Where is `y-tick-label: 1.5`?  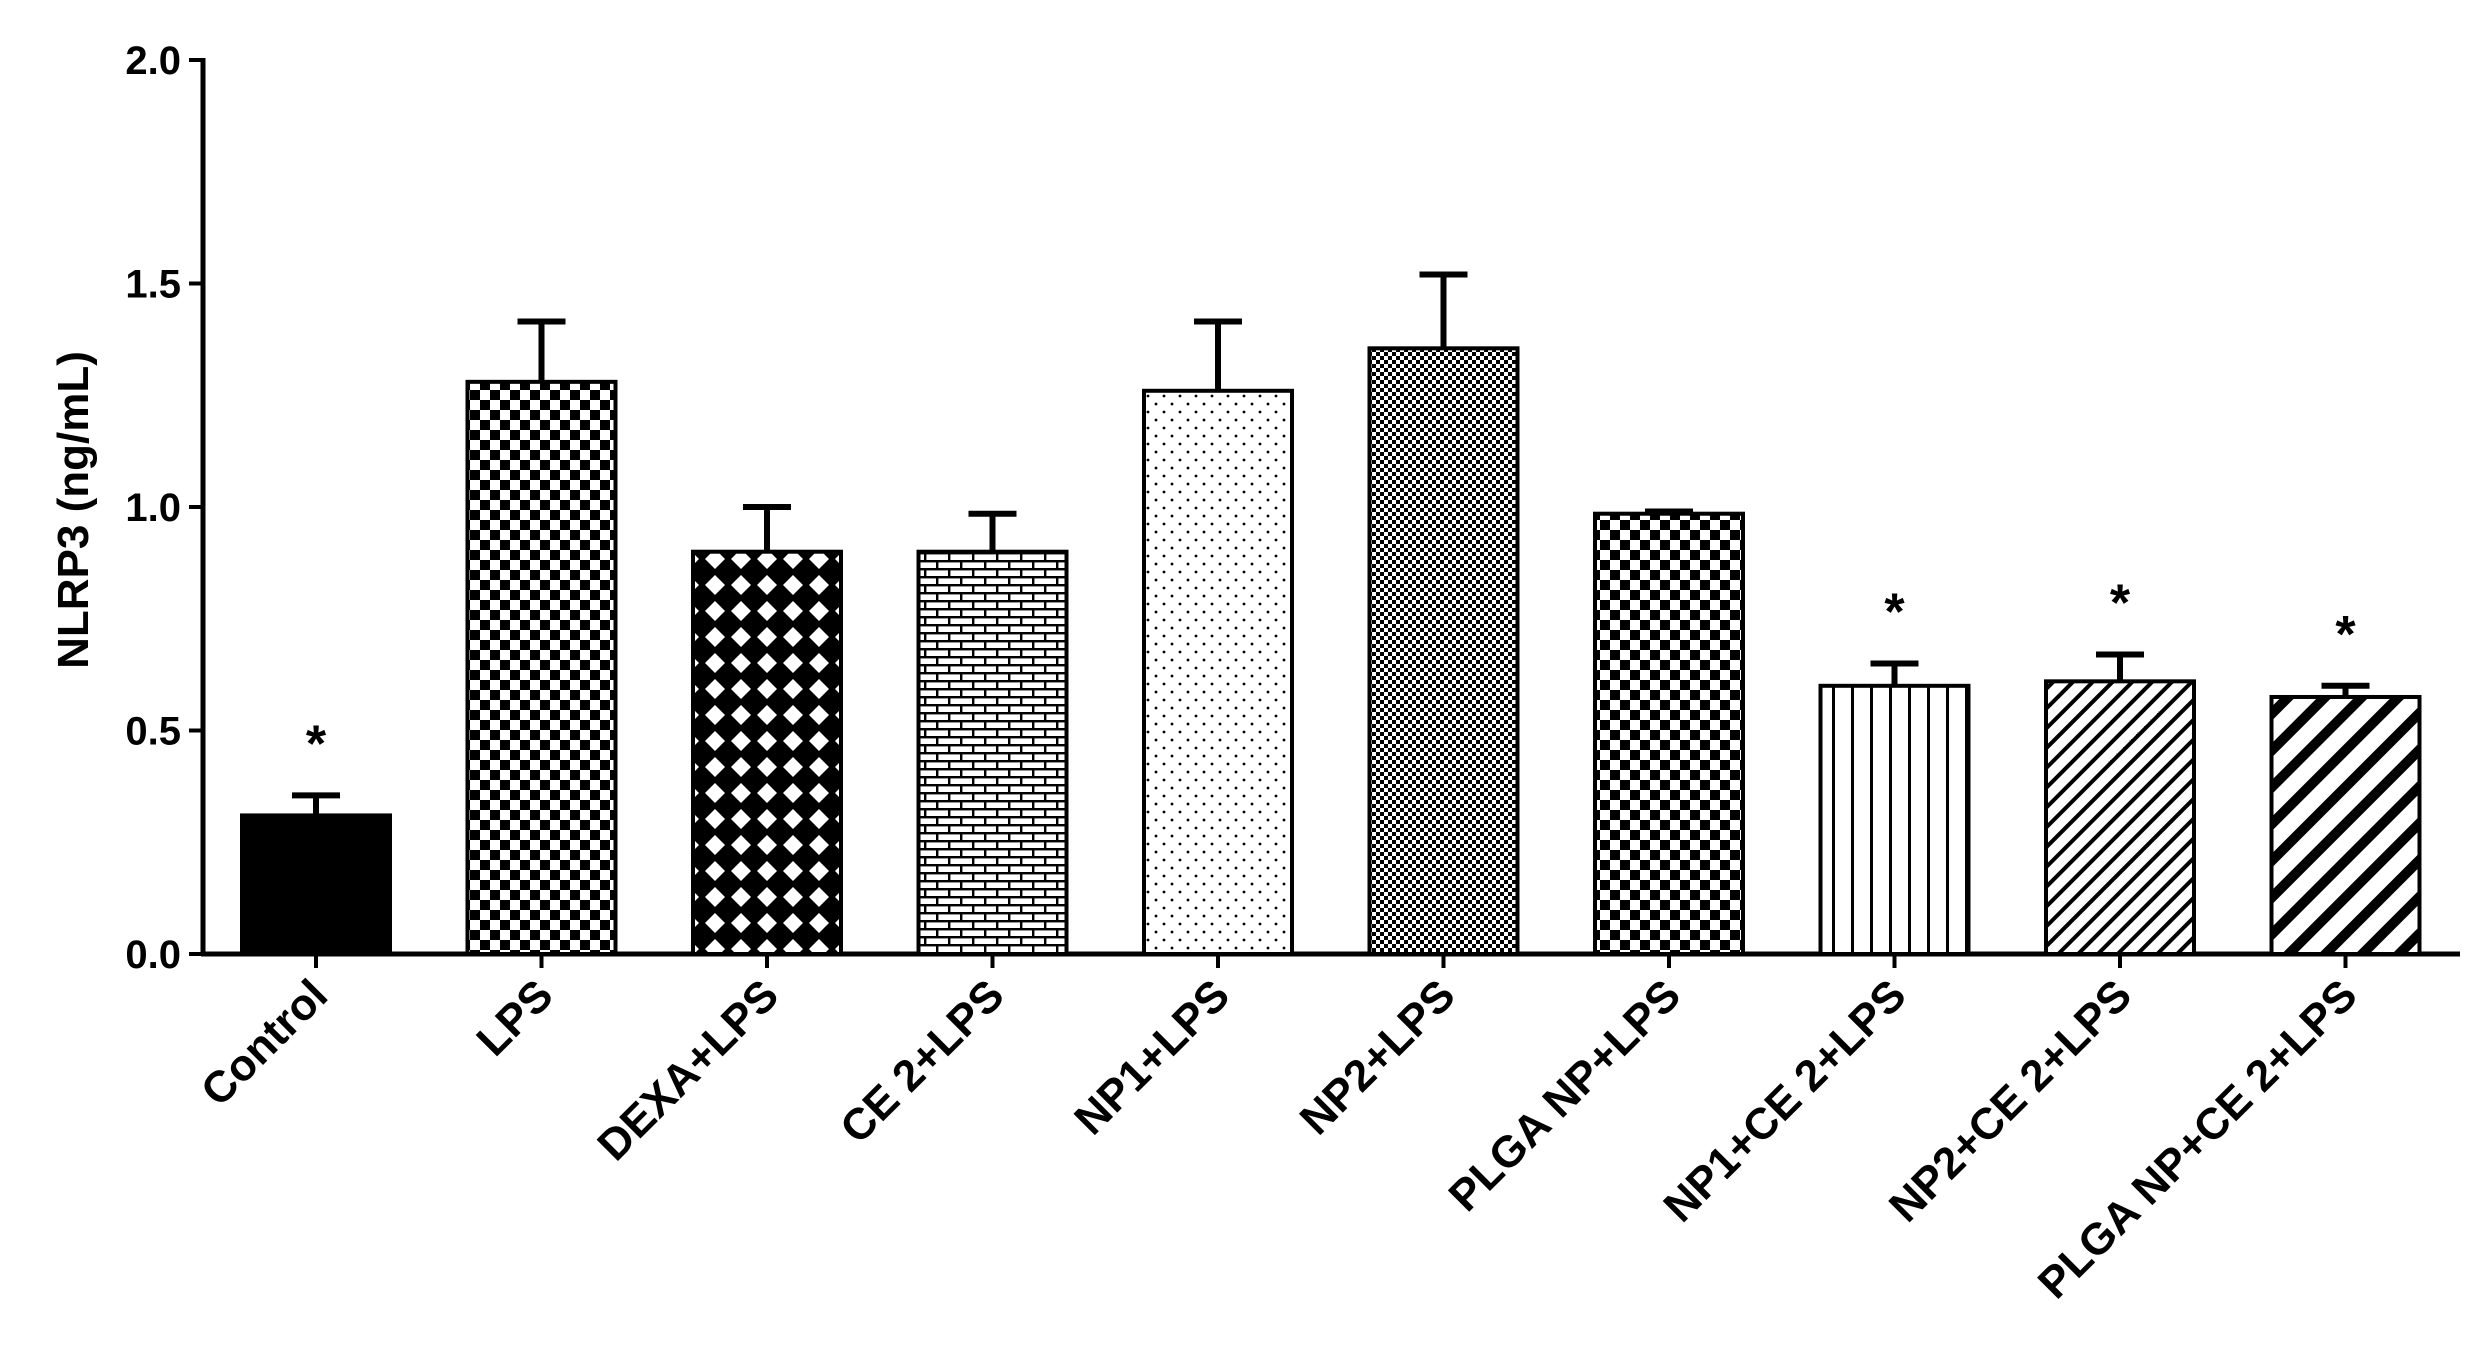 y-tick-label: 1.5 is located at coordinates (153, 285).